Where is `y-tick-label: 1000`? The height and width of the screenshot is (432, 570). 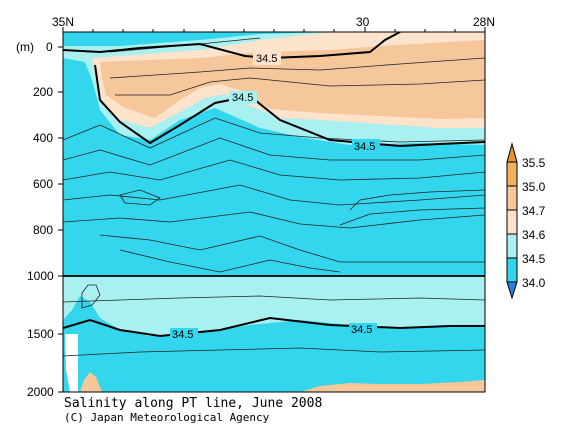
y-tick-label: 1000 is located at coordinates (40, 276).